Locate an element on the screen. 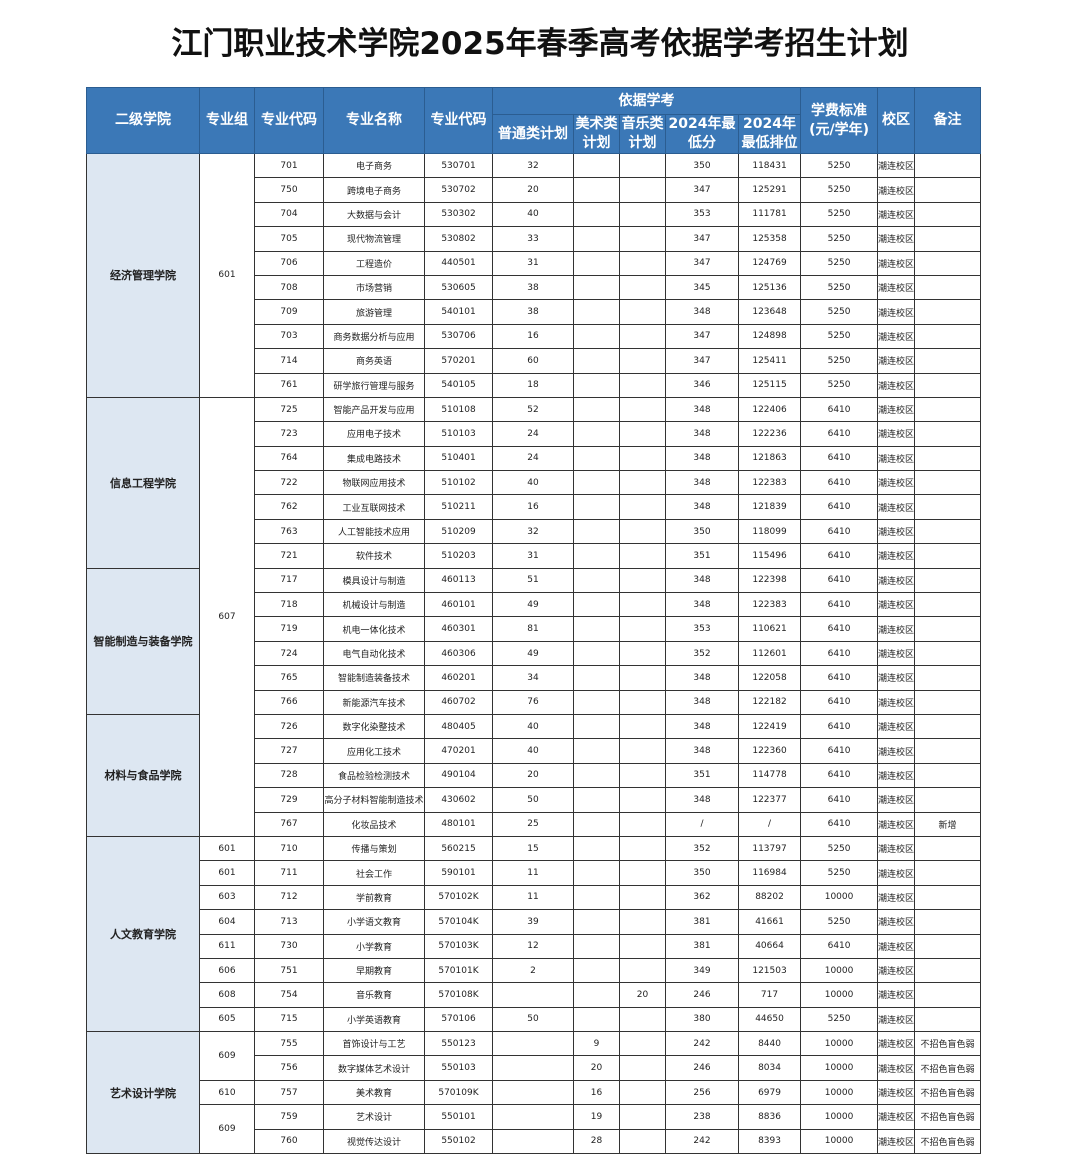 This screenshot has height=1172, width=1080. major-code-cell: 722 is located at coordinates (289, 483).